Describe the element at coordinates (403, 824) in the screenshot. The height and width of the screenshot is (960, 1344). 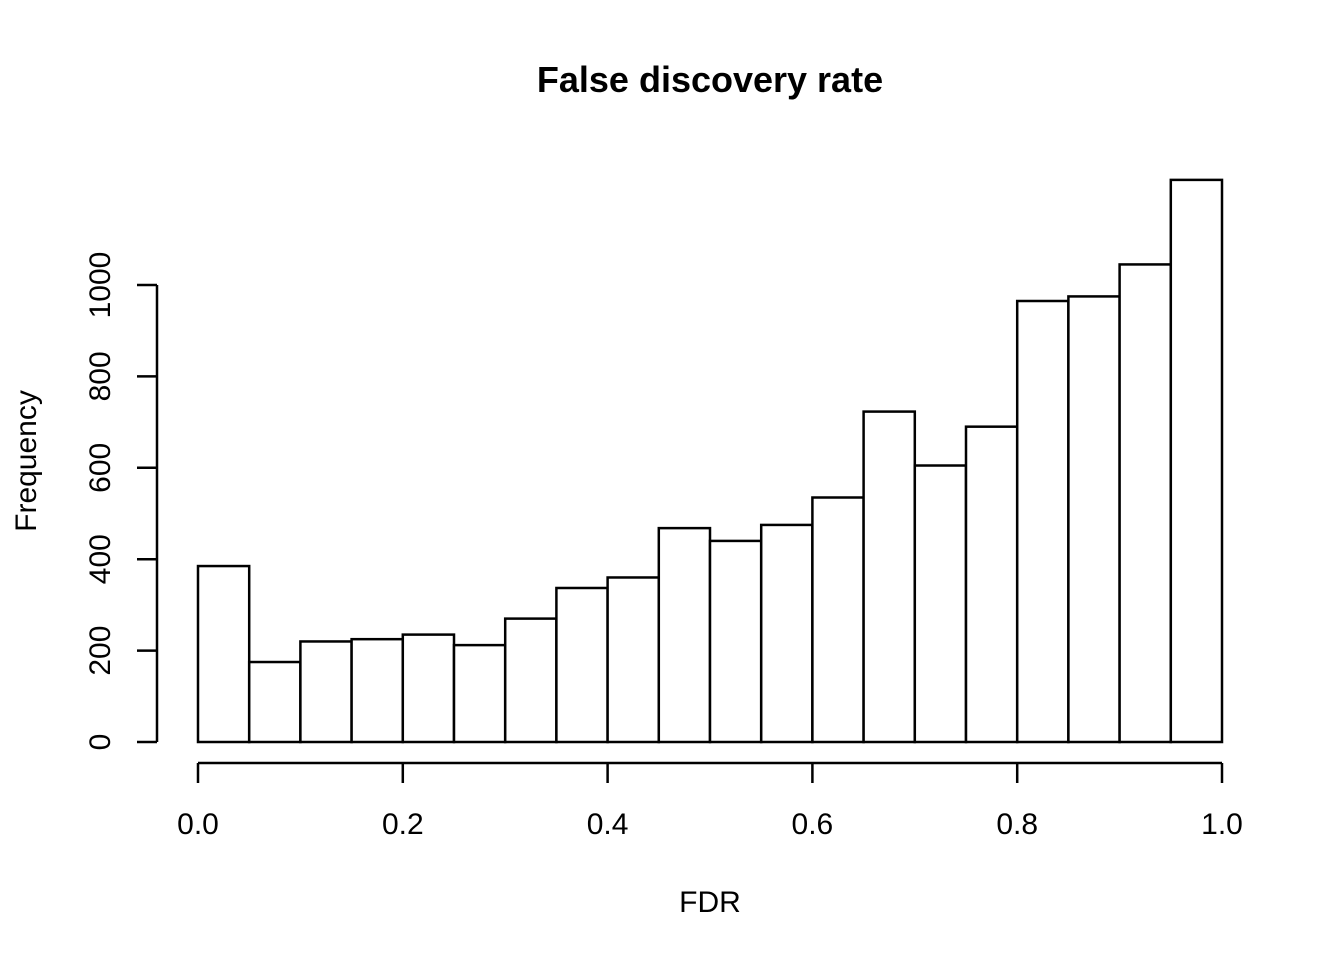
I see `x-tick-label: 0.2` at that location.